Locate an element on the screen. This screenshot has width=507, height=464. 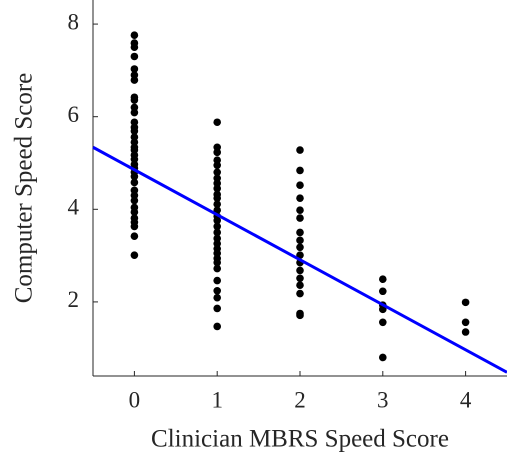
y-axis-label: Computer Speed Score is located at coordinates (24, 188).